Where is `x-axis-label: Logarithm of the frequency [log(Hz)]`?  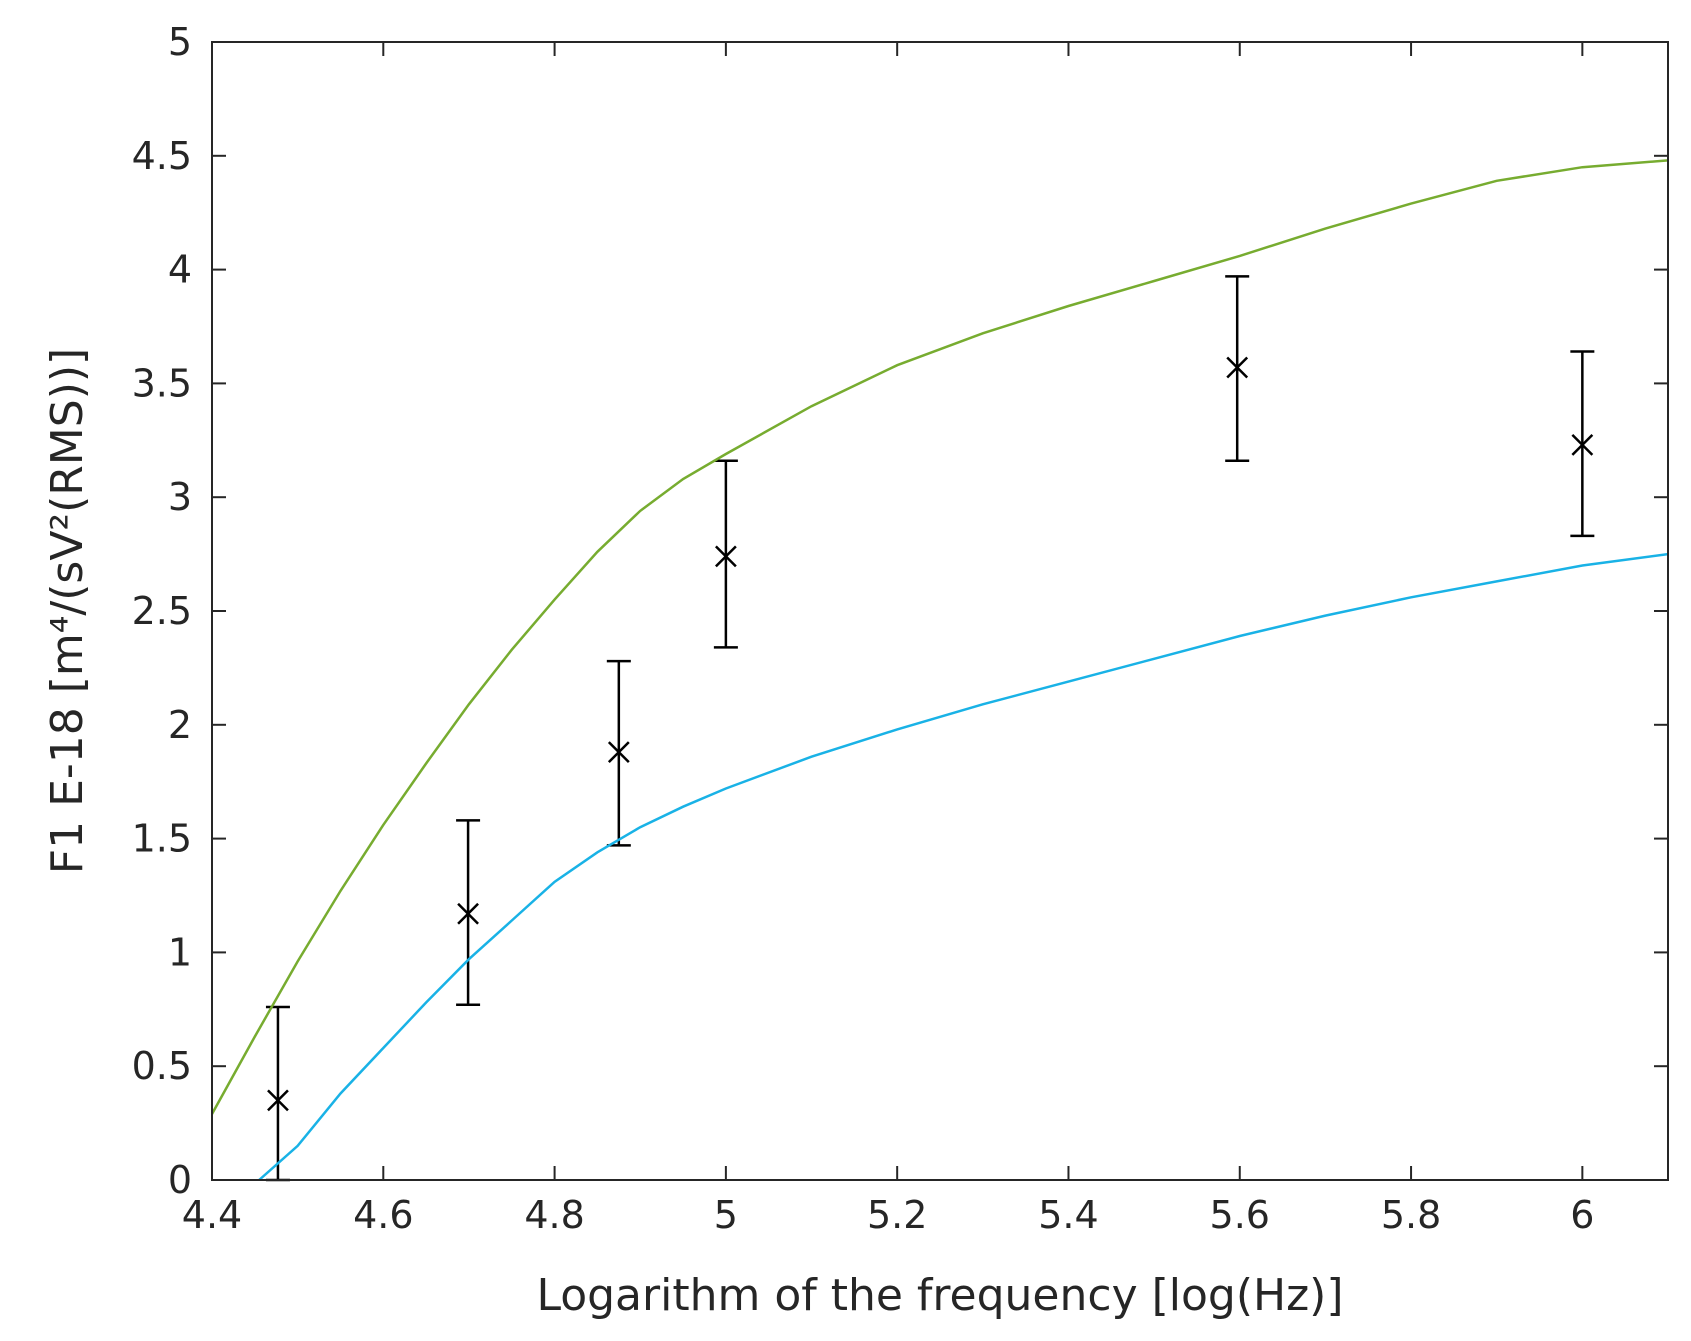
x-axis-label: Logarithm of the frequency [log(Hz)] is located at coordinates (939, 1295).